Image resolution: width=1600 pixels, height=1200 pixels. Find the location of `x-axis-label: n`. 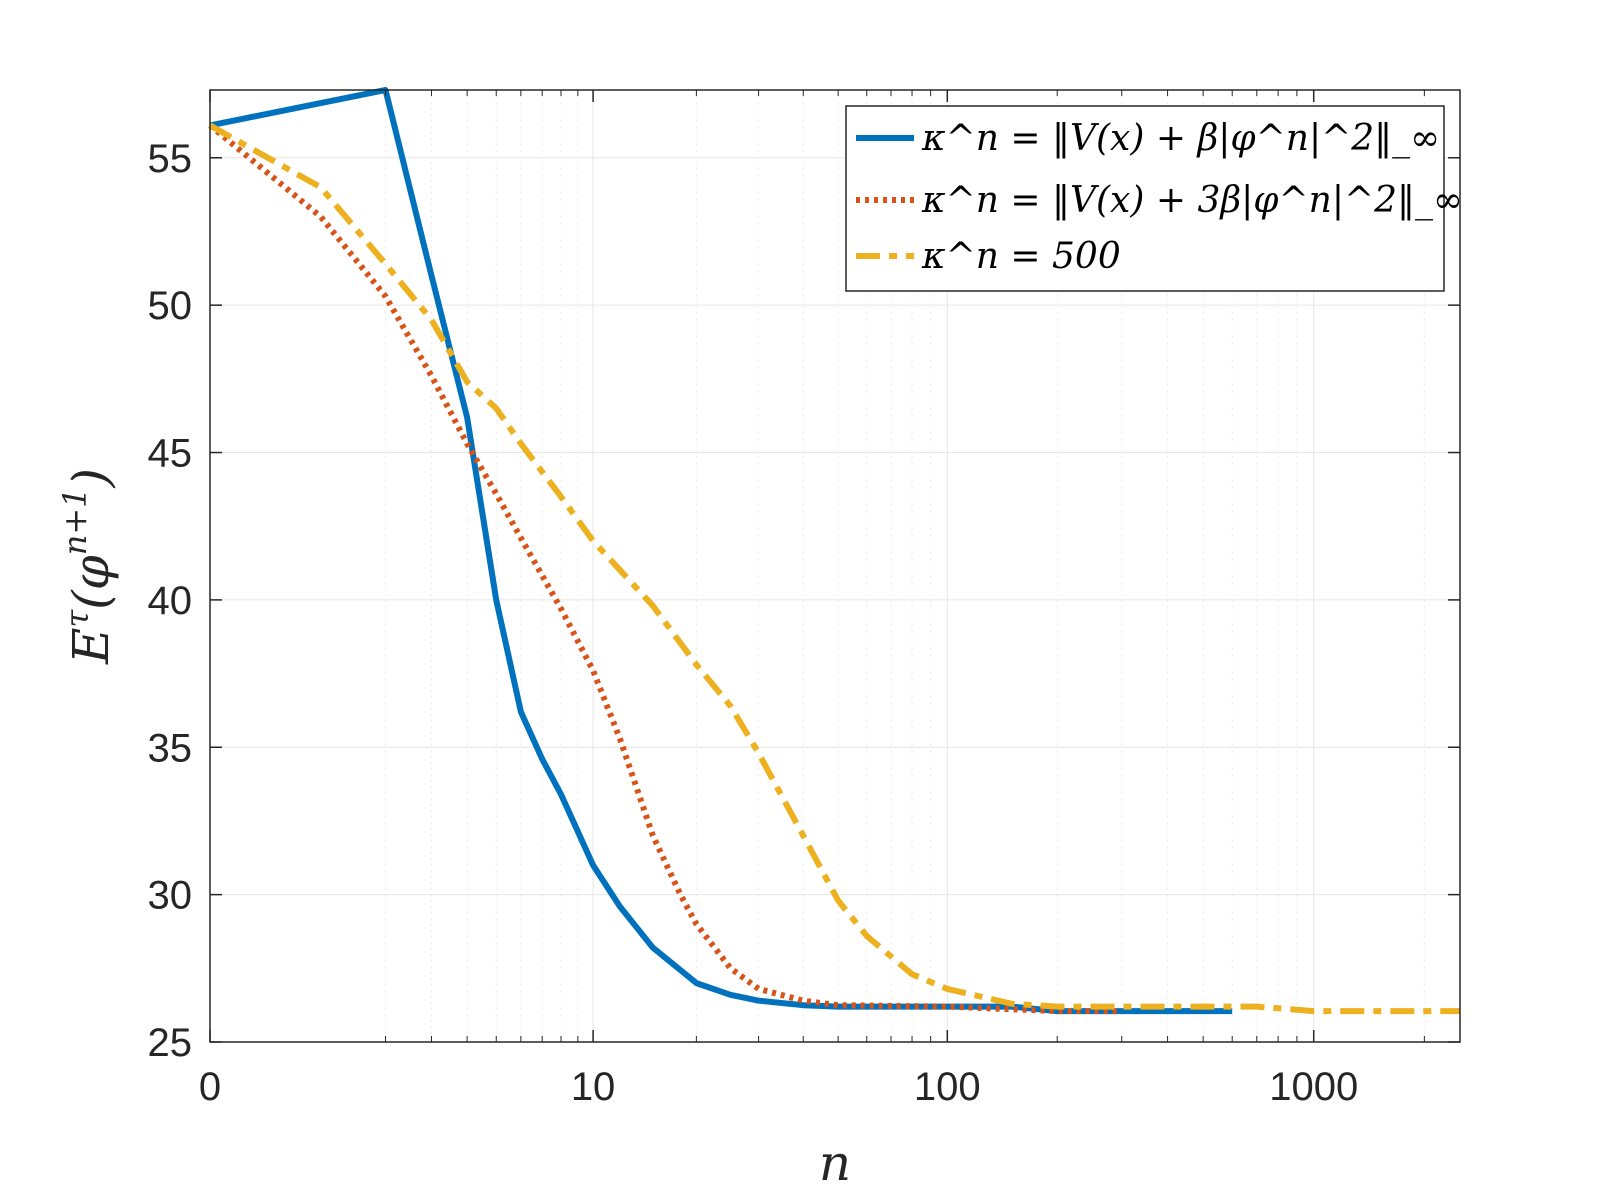

x-axis-label: n is located at coordinates (835, 1163).